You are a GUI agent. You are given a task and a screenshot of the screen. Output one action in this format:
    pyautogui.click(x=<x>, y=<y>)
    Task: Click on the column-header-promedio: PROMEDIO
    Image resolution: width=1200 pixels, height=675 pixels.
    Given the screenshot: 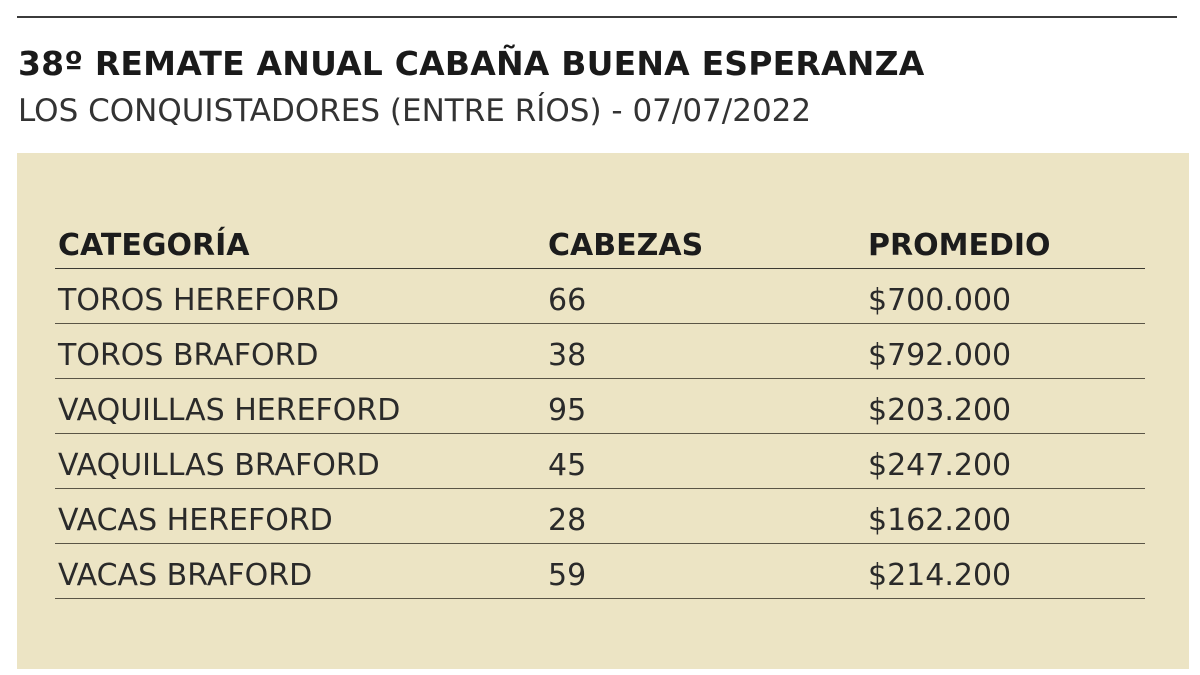 What is the action you would take?
    pyautogui.click(x=959, y=245)
    